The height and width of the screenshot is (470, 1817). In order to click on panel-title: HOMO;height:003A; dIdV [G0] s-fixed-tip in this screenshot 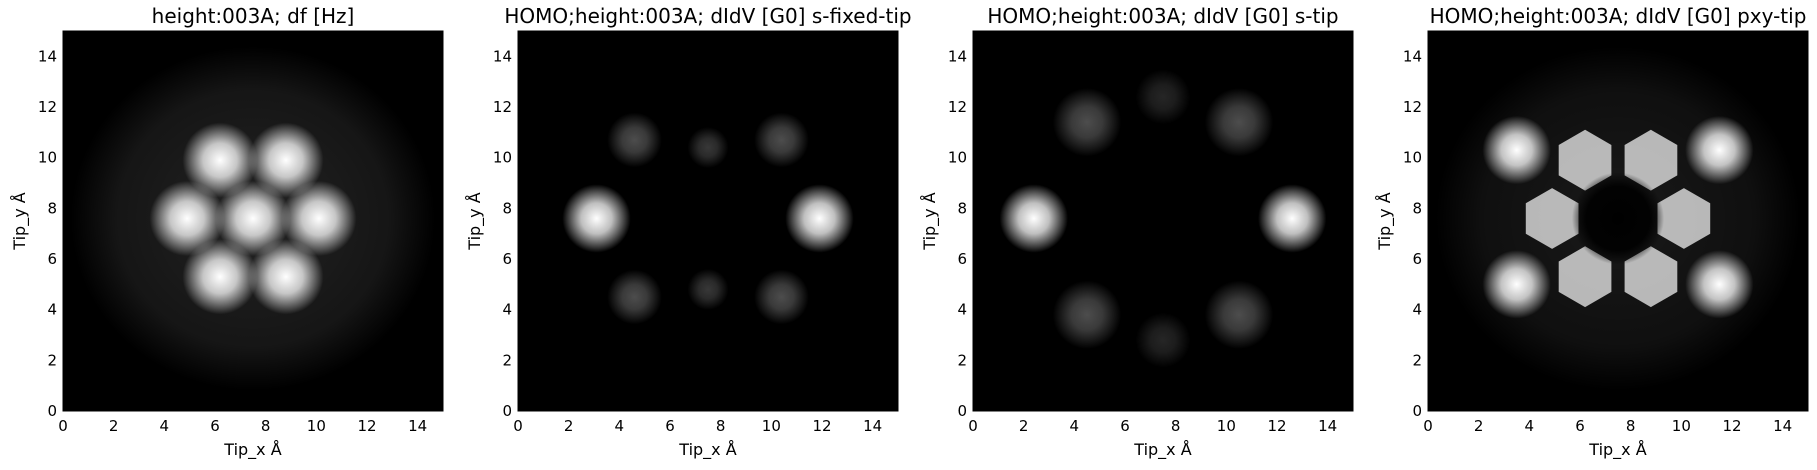, I will do `click(707, 16)`.